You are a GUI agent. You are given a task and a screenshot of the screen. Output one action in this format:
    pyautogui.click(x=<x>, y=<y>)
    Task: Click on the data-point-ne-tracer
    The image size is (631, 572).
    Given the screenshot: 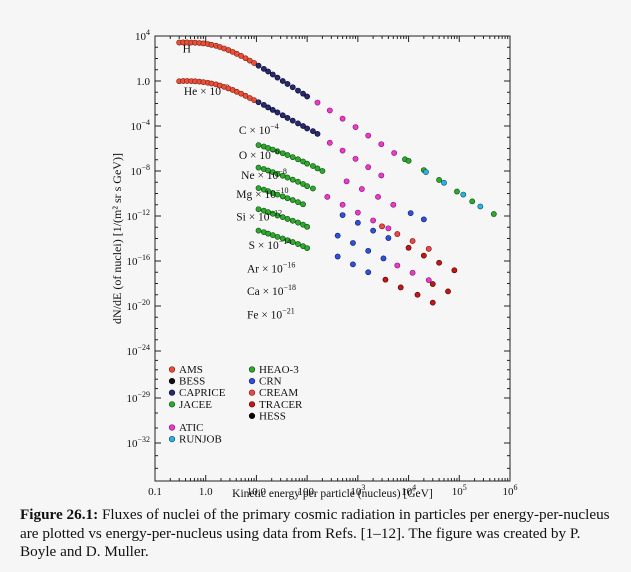 What is the action you would take?
    pyautogui.click(x=454, y=270)
    